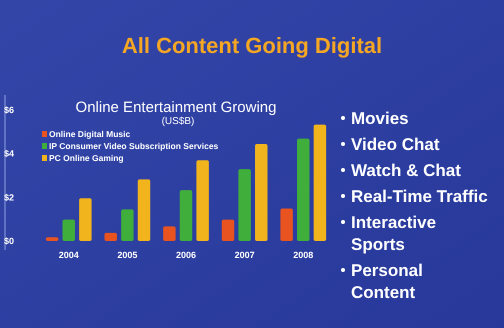  I want to click on text: Personal Content, so click(387, 281).